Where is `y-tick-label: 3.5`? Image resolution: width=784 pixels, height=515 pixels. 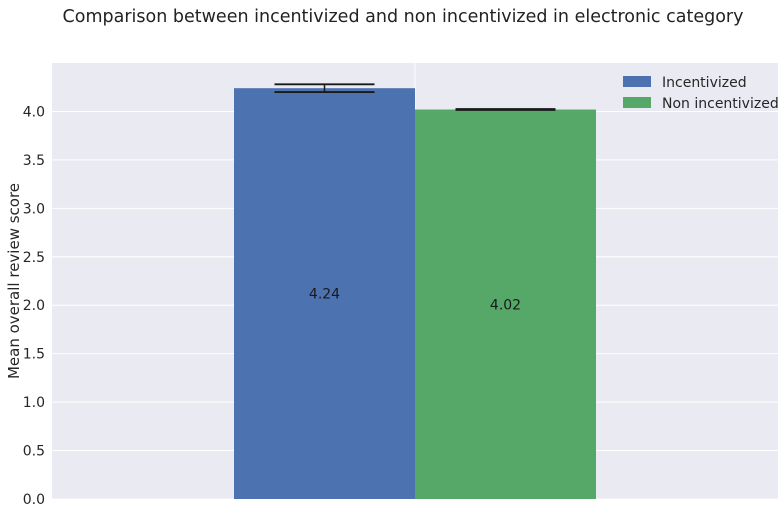
y-tick-label: 3.5 is located at coordinates (34, 161).